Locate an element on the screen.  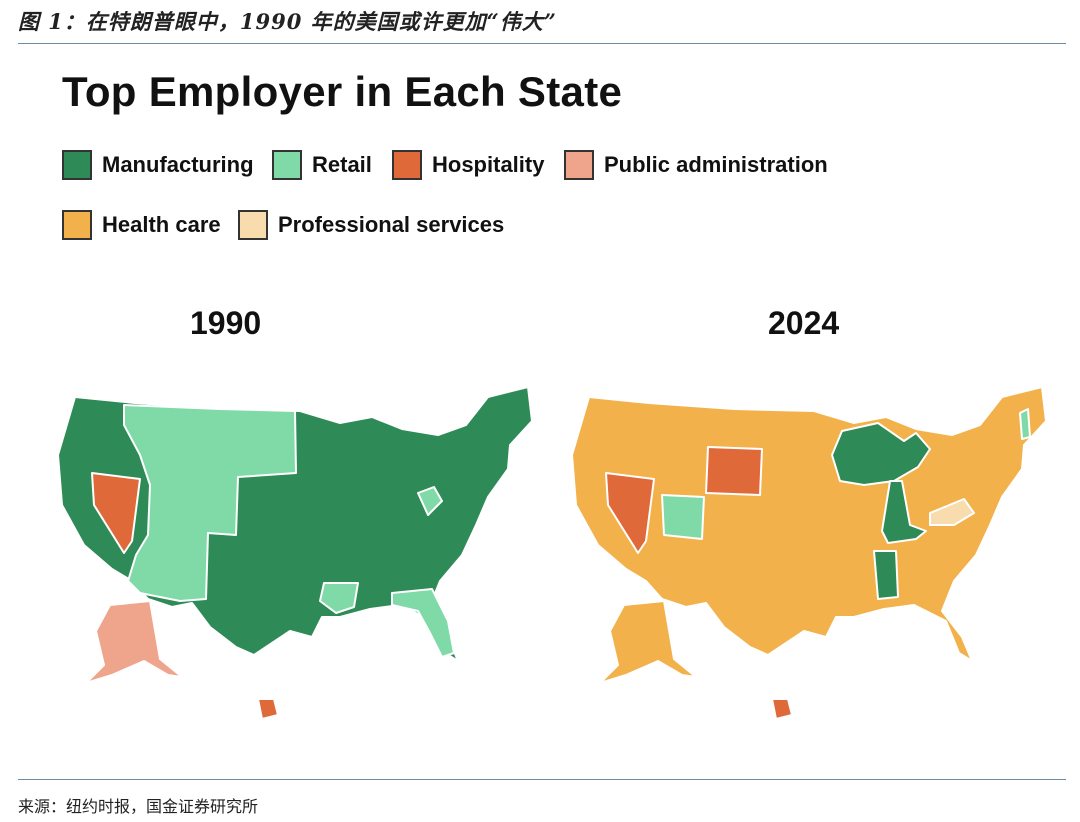
professional-services-virginia-2024 is located at coordinates (952, 512).